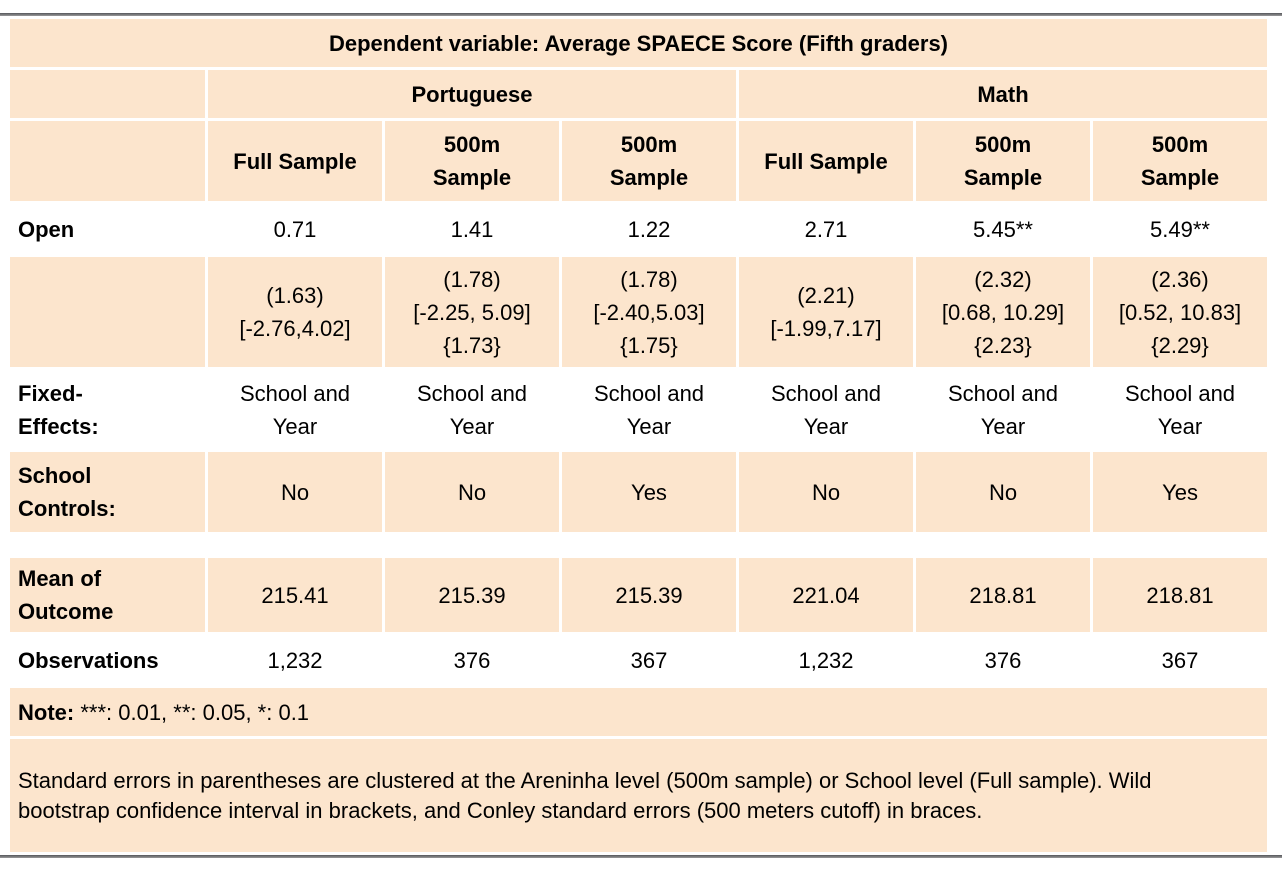 The height and width of the screenshot is (872, 1282). What do you see at coordinates (192, 712) in the screenshot?
I see `note-text: ***: 0.01, **: 0.05, *: 0.1` at bounding box center [192, 712].